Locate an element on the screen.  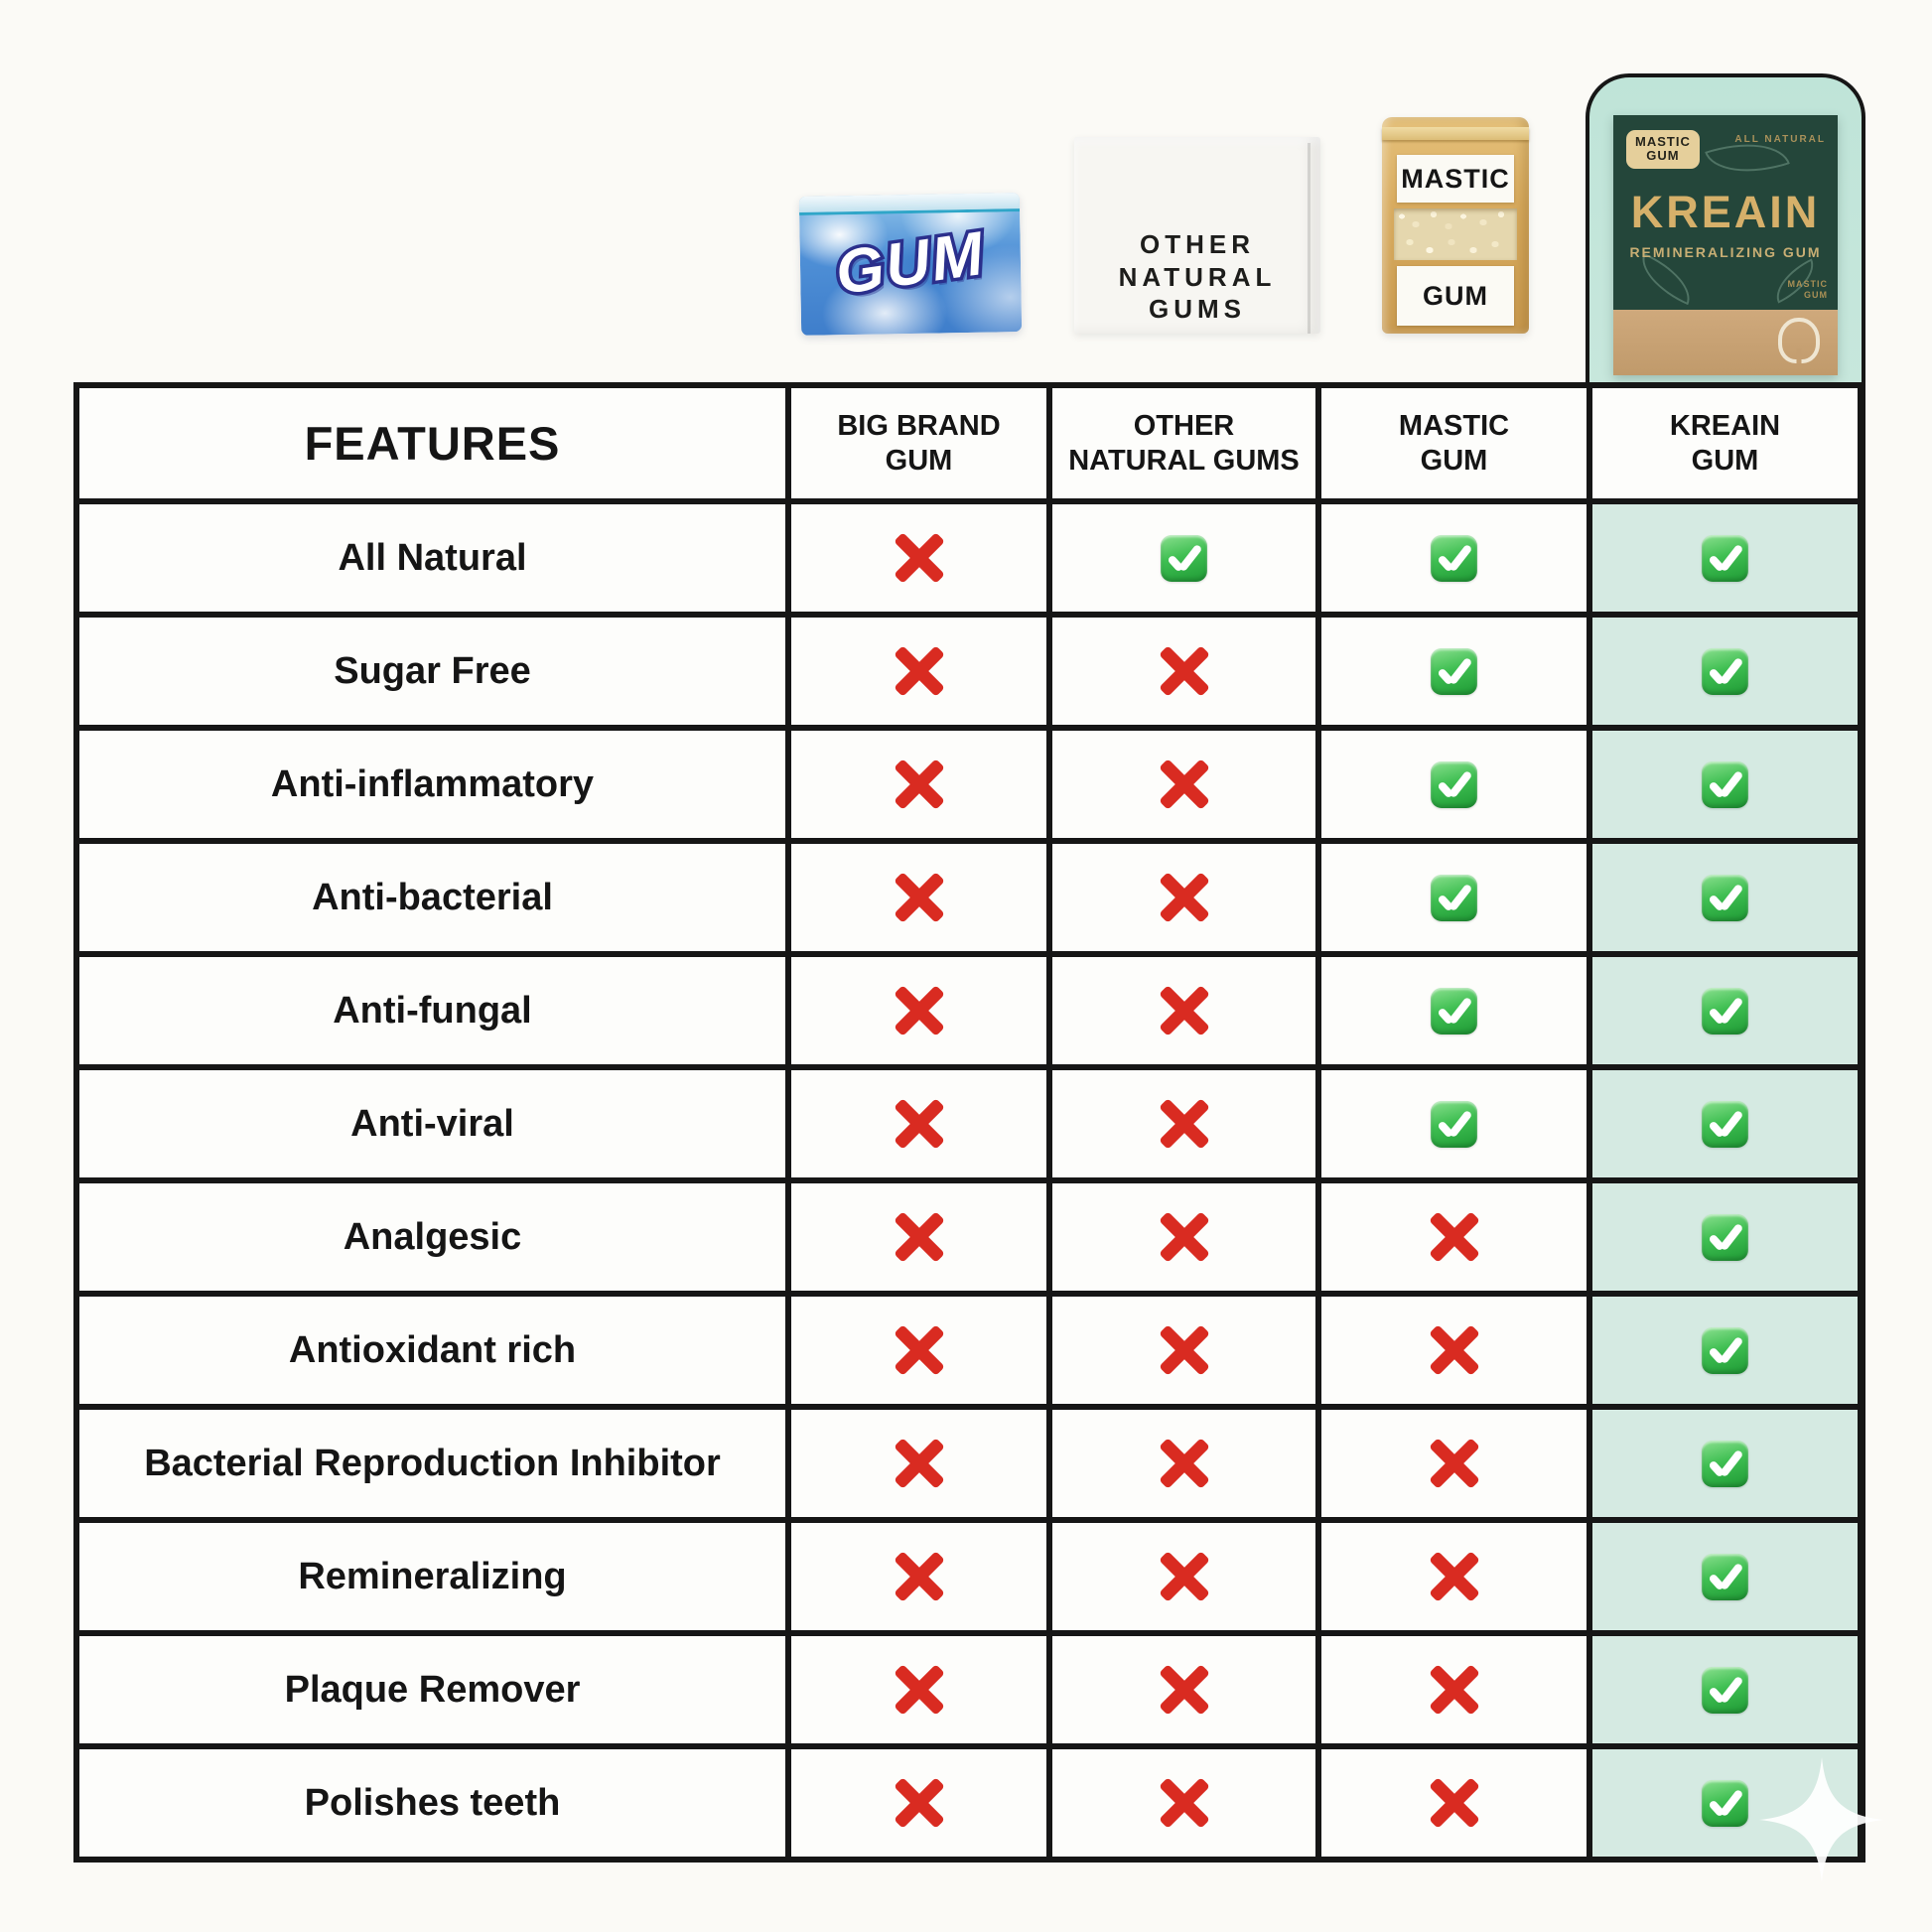
other-natural-gums-product-image: OTHER NATURAL GUMS is located at coordinates (1197, 235).